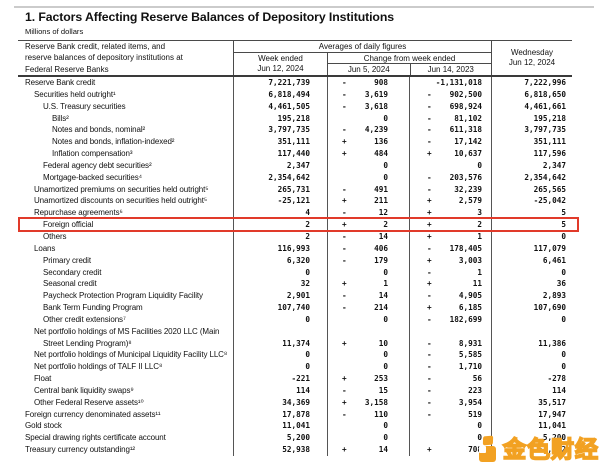 This screenshot has height=469, width=600. I want to click on cell-week-ended: 116,993, so click(280, 248).